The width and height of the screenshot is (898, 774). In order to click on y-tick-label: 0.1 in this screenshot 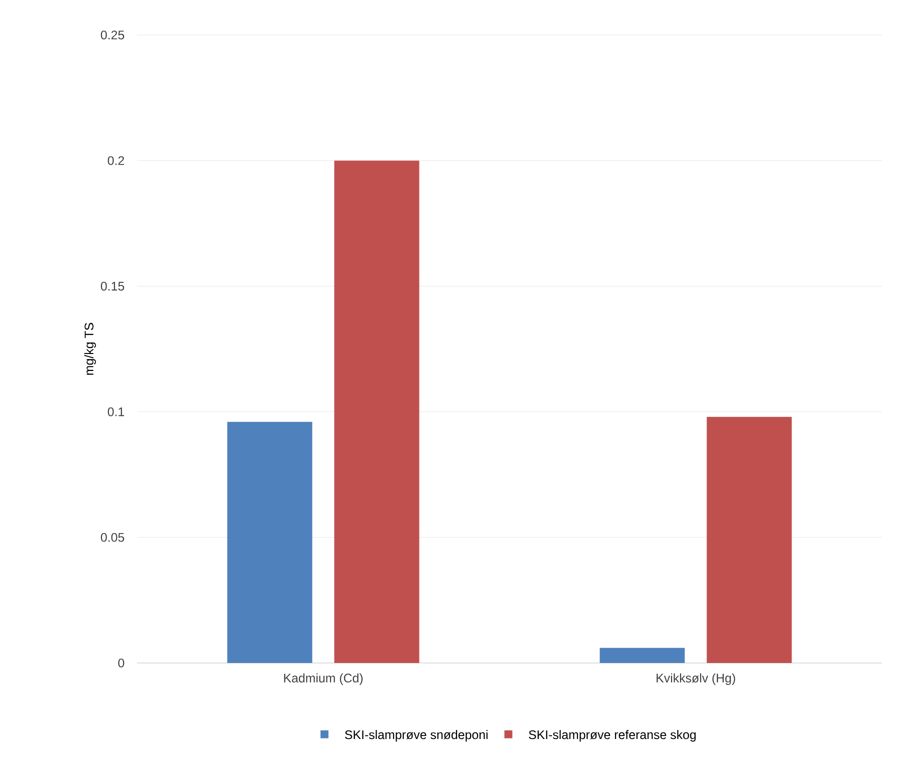, I will do `click(116, 411)`.